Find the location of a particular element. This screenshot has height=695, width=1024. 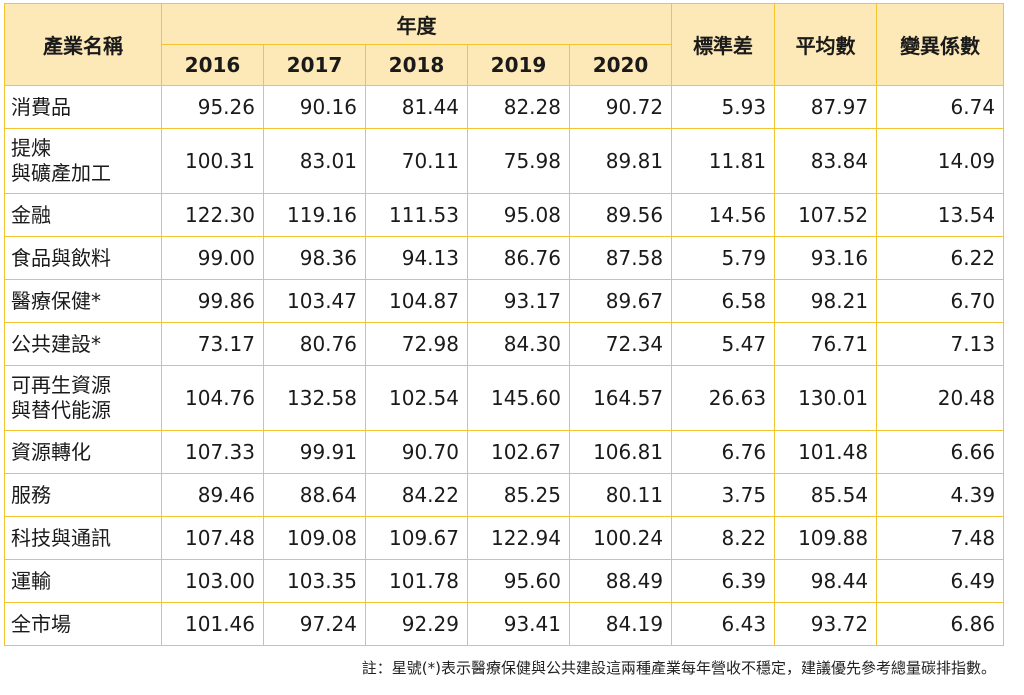

industry-name-line: 食品與飲料 is located at coordinates (61, 257).